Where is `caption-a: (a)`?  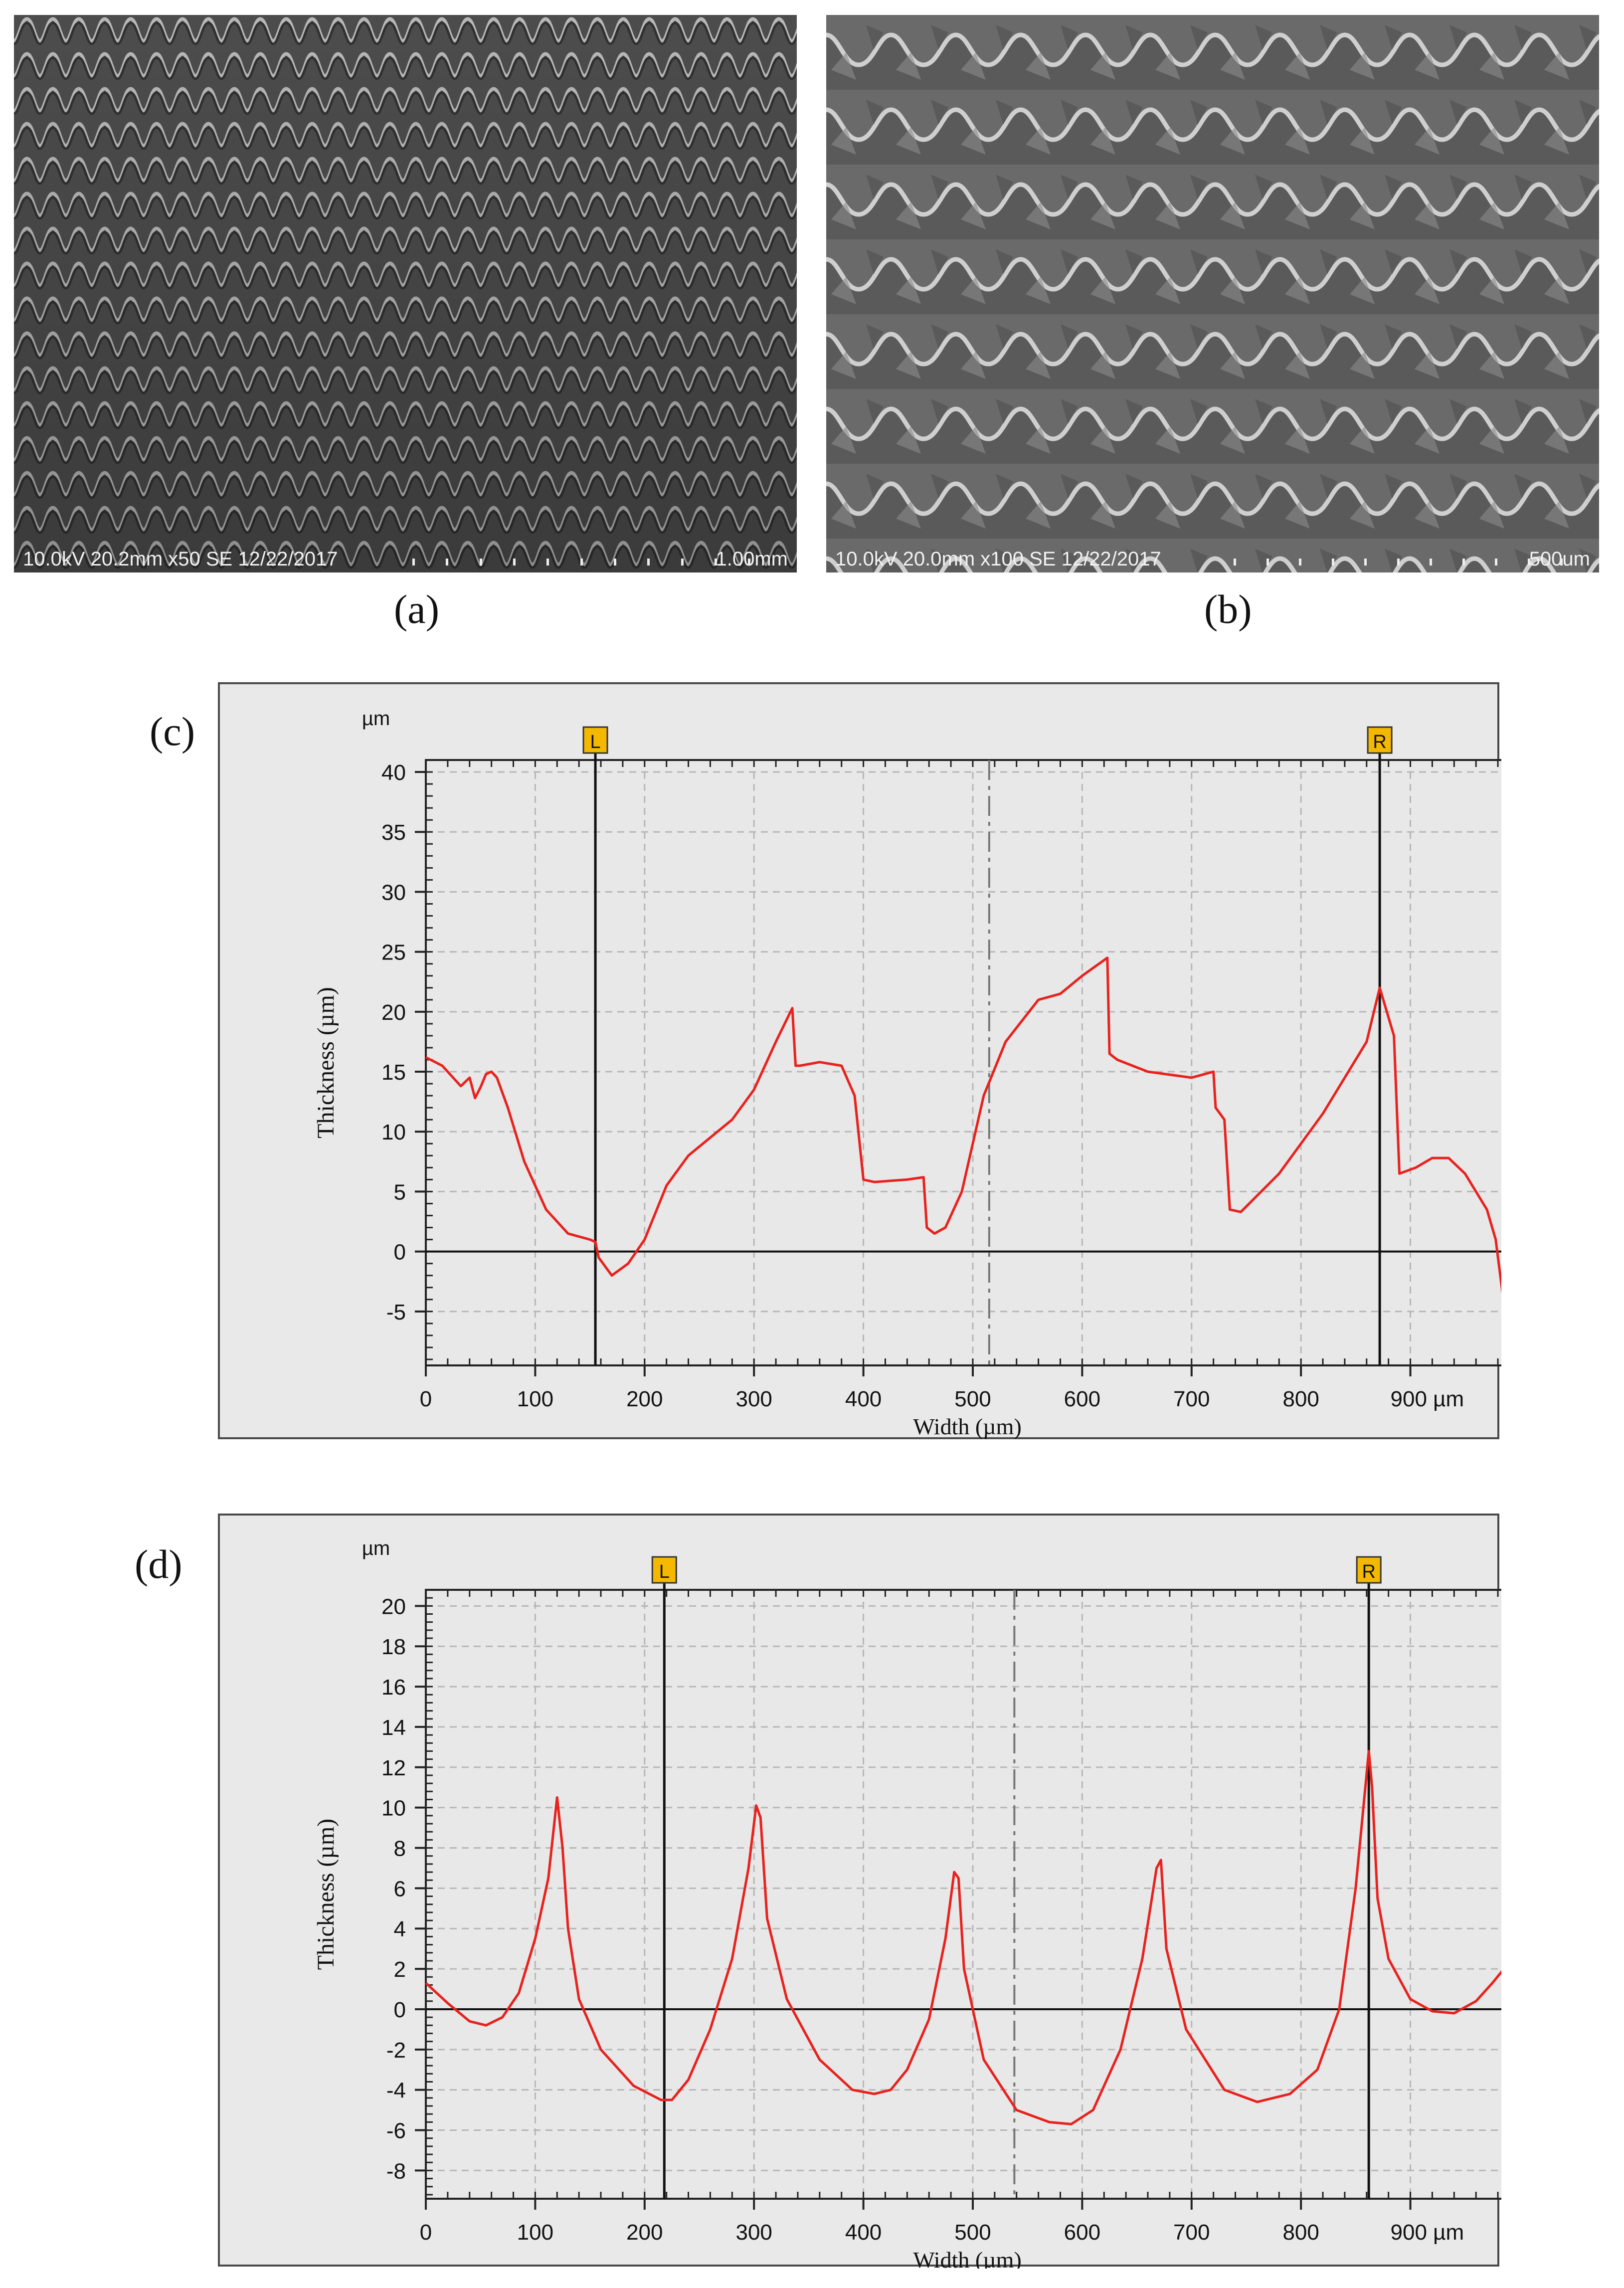
caption-a: (a) is located at coordinates (417, 609).